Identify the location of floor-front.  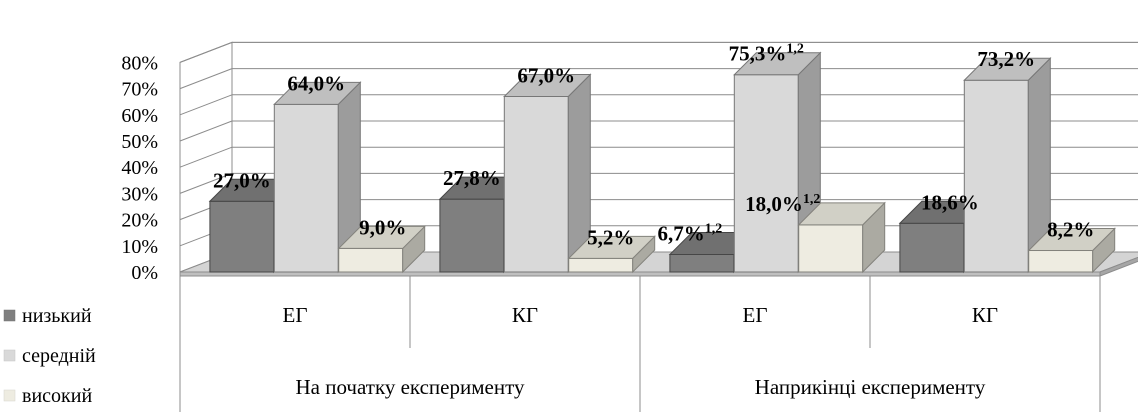
(640, 274).